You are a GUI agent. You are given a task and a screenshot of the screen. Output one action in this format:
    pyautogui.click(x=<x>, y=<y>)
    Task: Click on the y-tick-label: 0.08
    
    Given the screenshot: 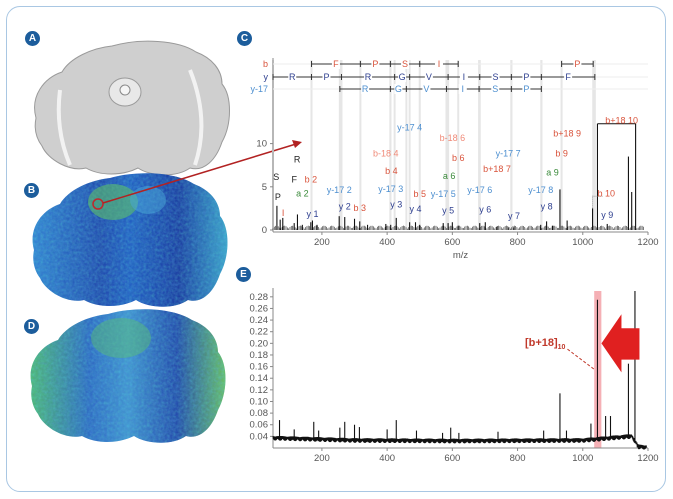 What is the action you would take?
    pyautogui.click(x=259, y=413)
    